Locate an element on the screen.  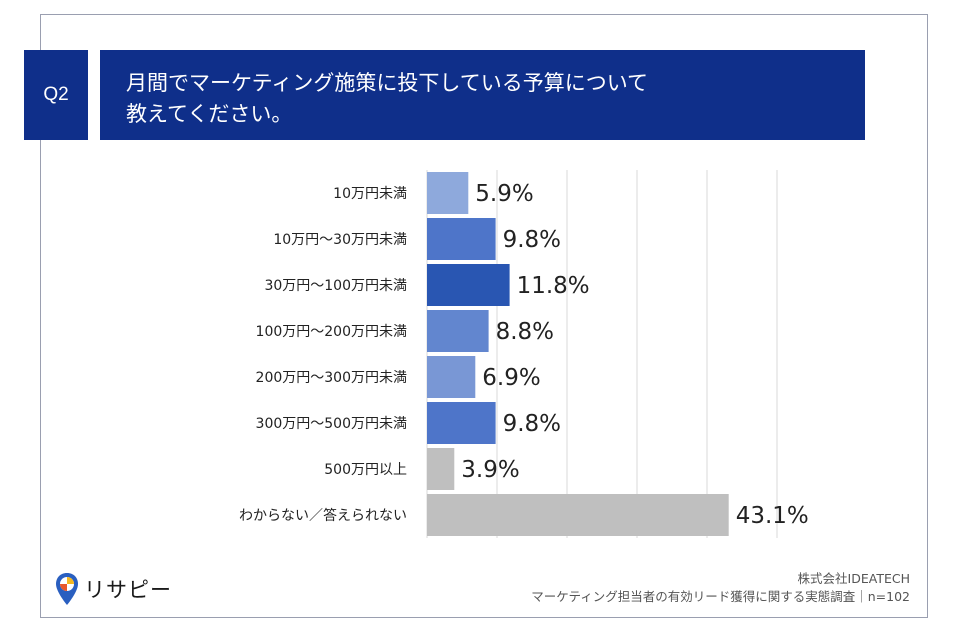
question-title-line-1: 月間でマーケティング施策に投下している予算について is located at coordinates (387, 83).